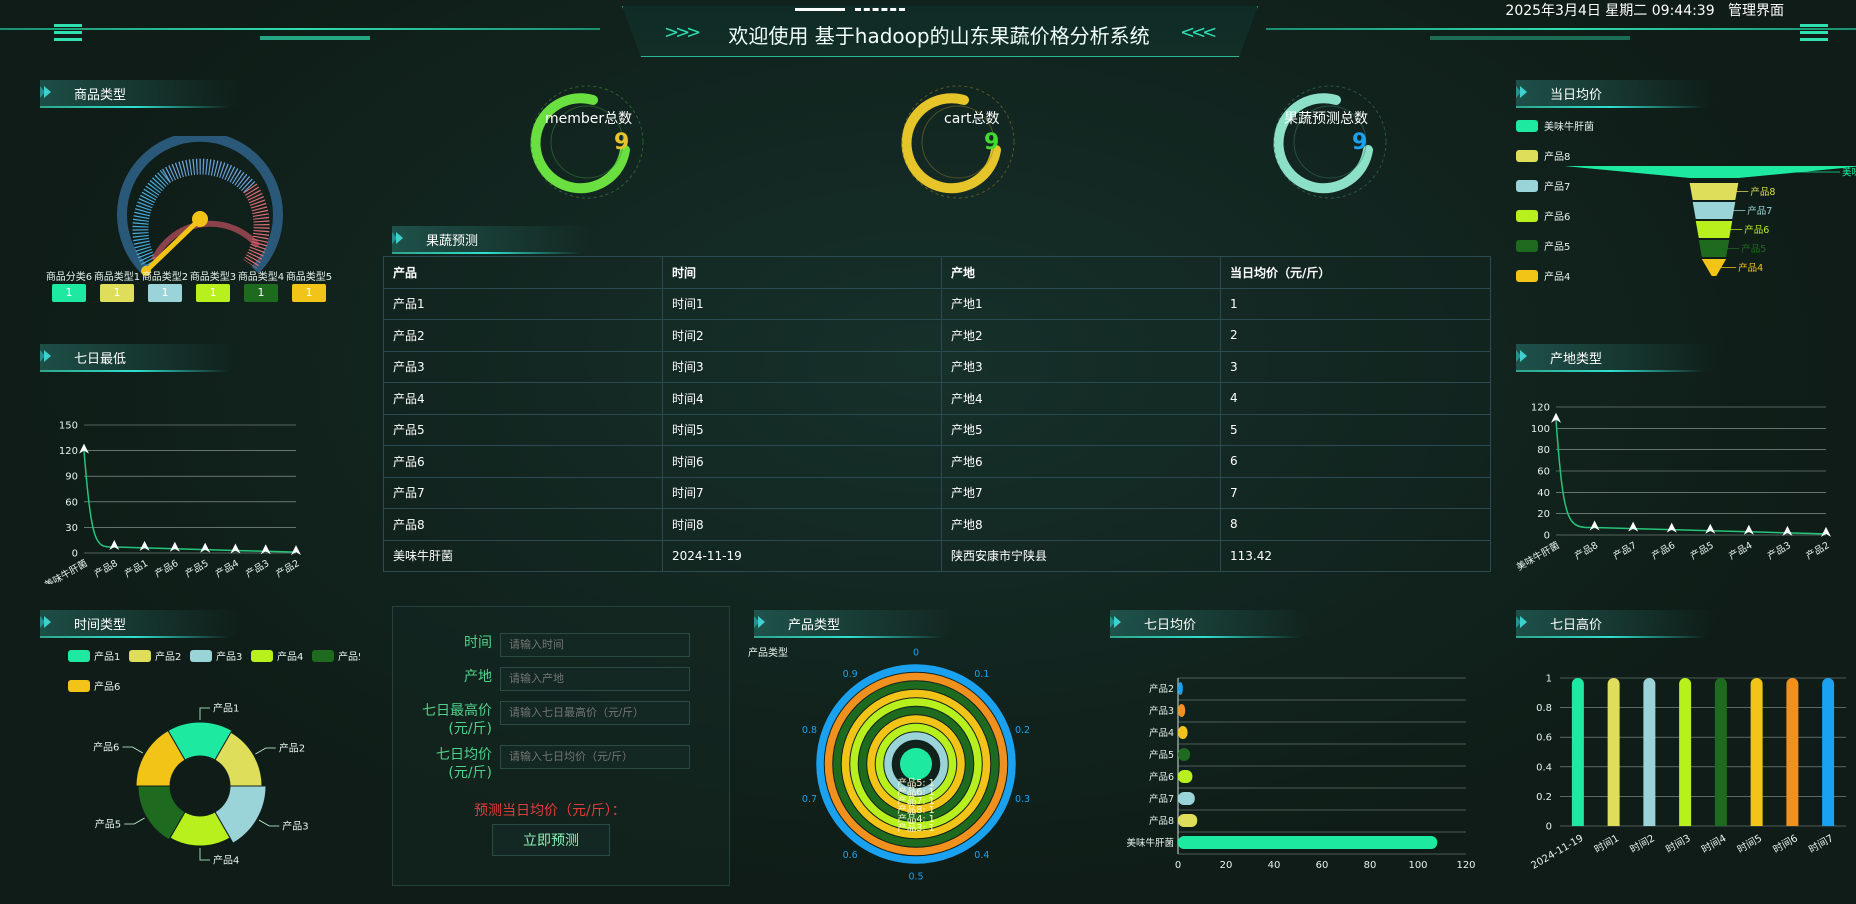 The image size is (1856, 904). Describe the element at coordinates (1749, 843) in the screenshot. I see `x-tick-label: 时间5` at that location.